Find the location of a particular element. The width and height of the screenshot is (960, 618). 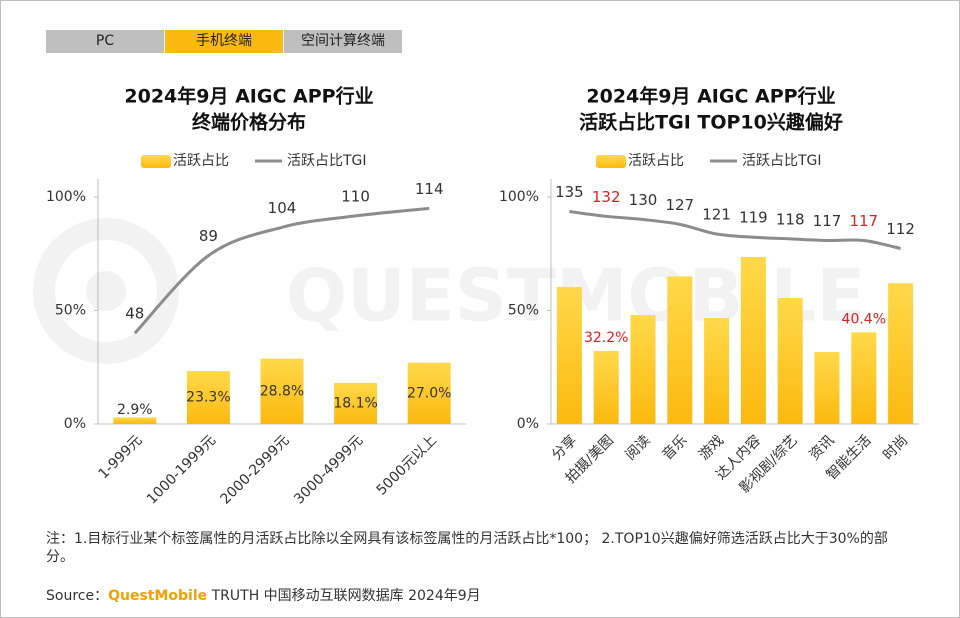

x-tick-label: 5000元以上 is located at coordinates (407, 465).